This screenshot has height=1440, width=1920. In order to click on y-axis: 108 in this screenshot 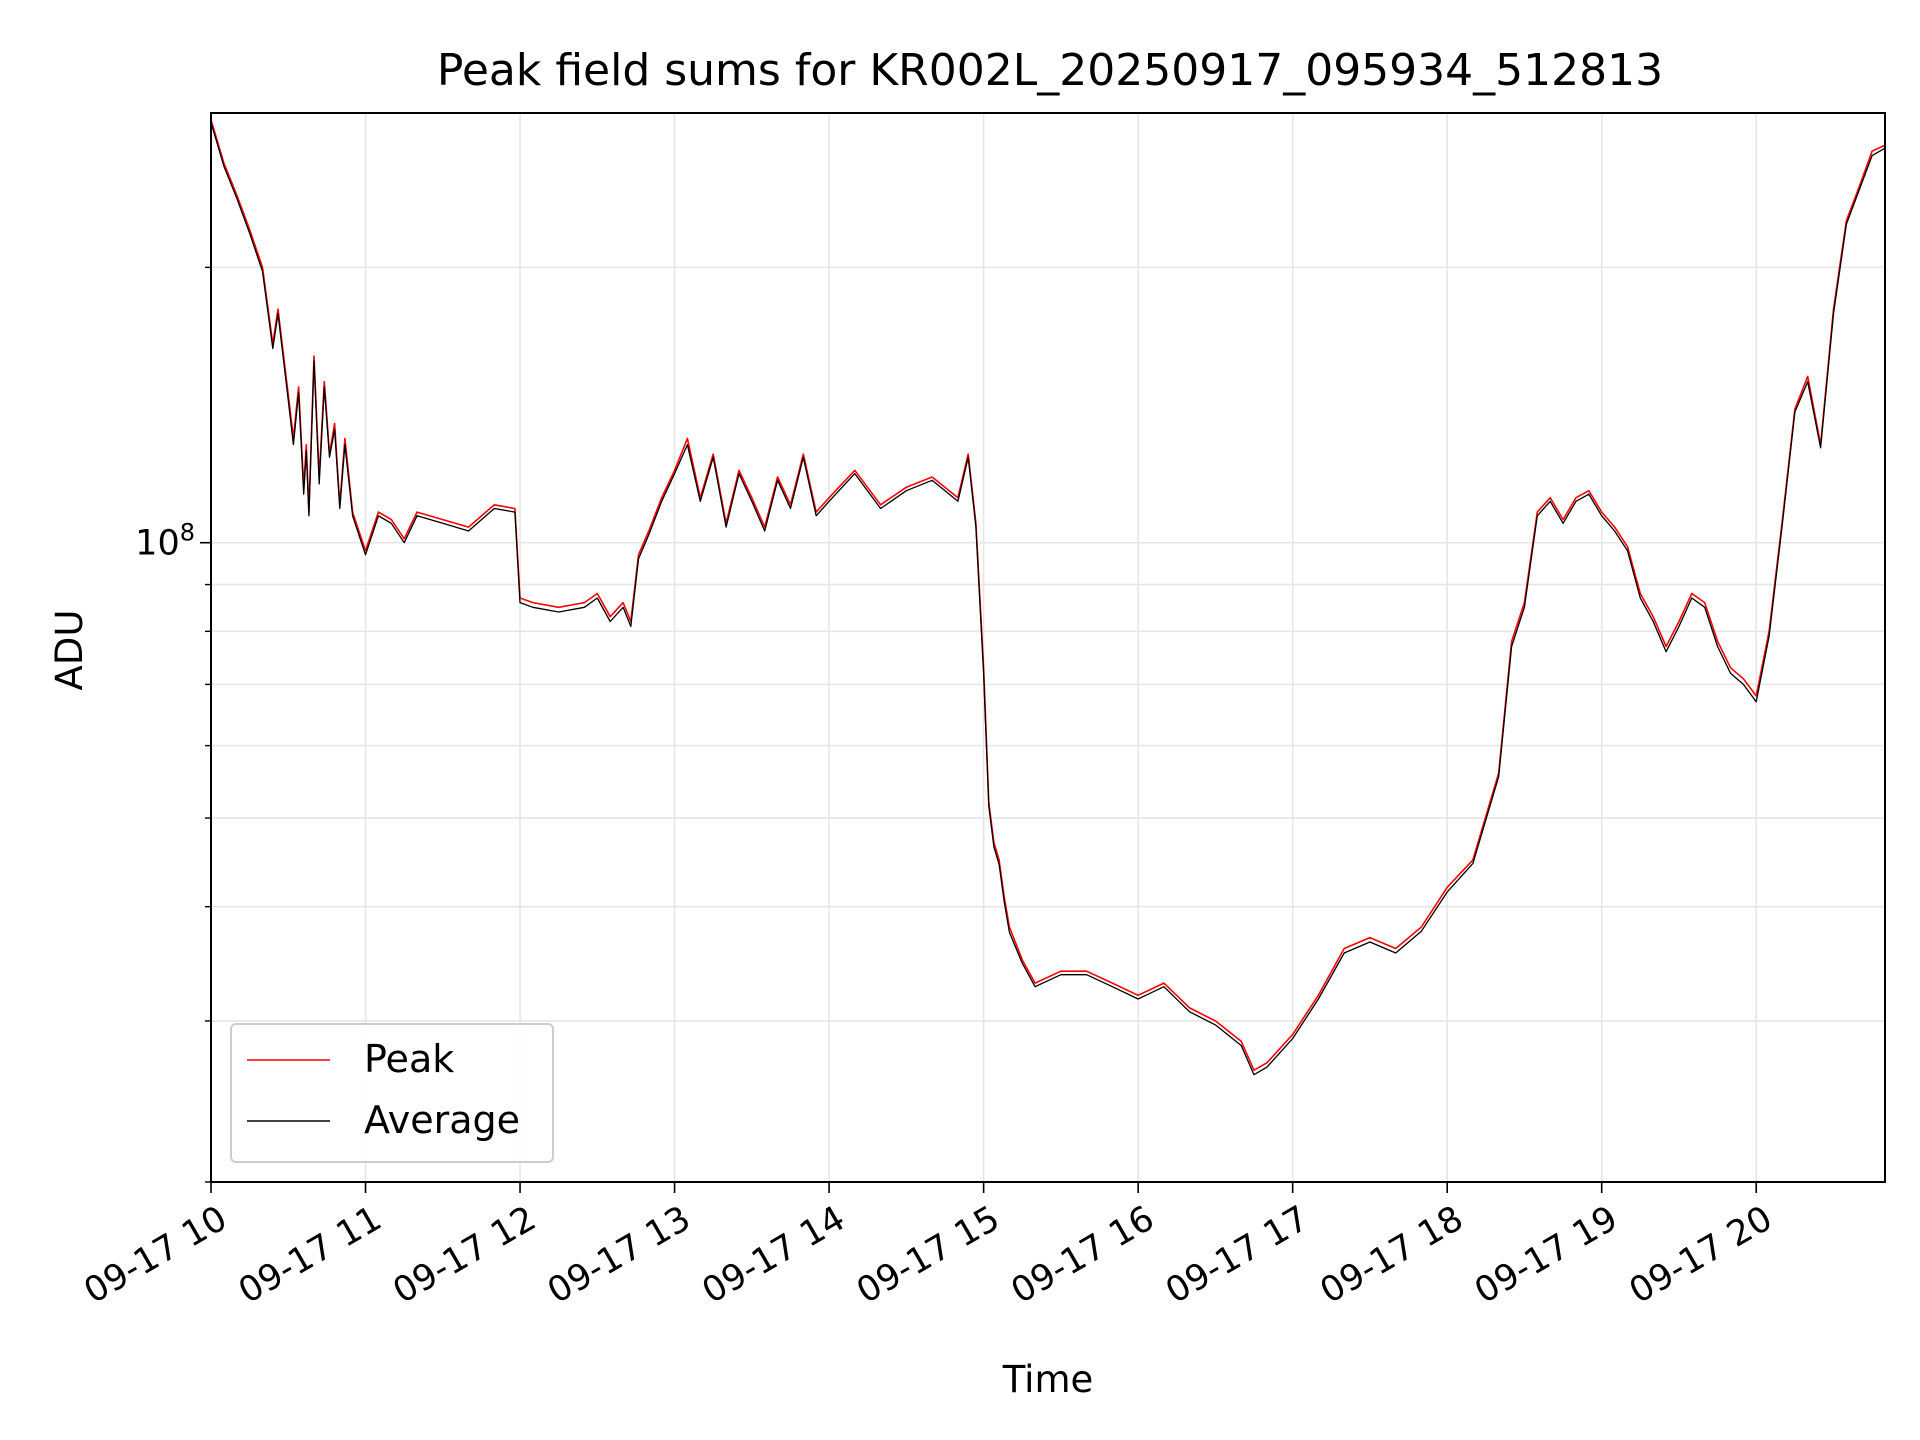, I will do `click(173, 724)`.